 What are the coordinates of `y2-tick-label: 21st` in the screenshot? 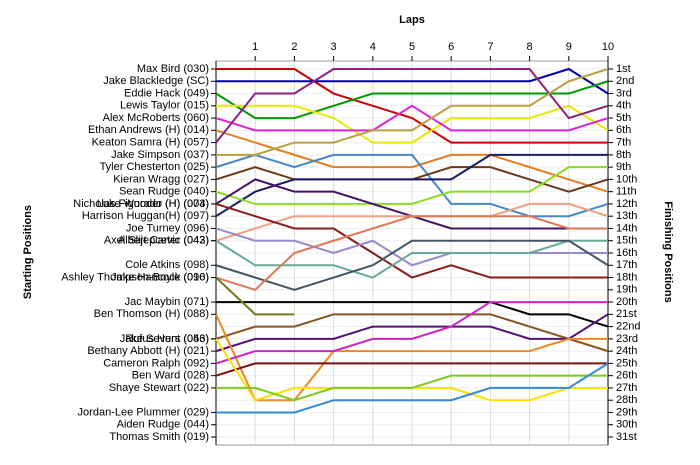 It's located at (626, 314).